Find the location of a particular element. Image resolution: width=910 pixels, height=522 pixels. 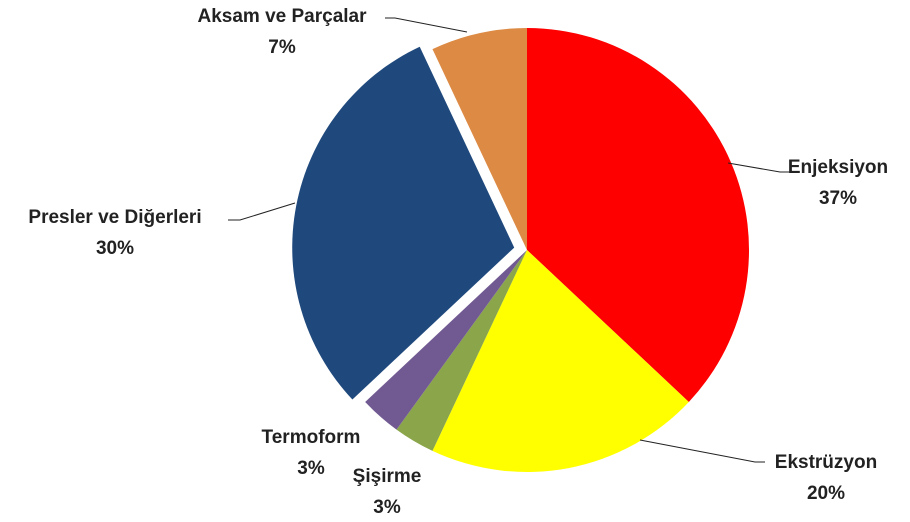

slice-label: Enjeksiyon is located at coordinates (838, 167).